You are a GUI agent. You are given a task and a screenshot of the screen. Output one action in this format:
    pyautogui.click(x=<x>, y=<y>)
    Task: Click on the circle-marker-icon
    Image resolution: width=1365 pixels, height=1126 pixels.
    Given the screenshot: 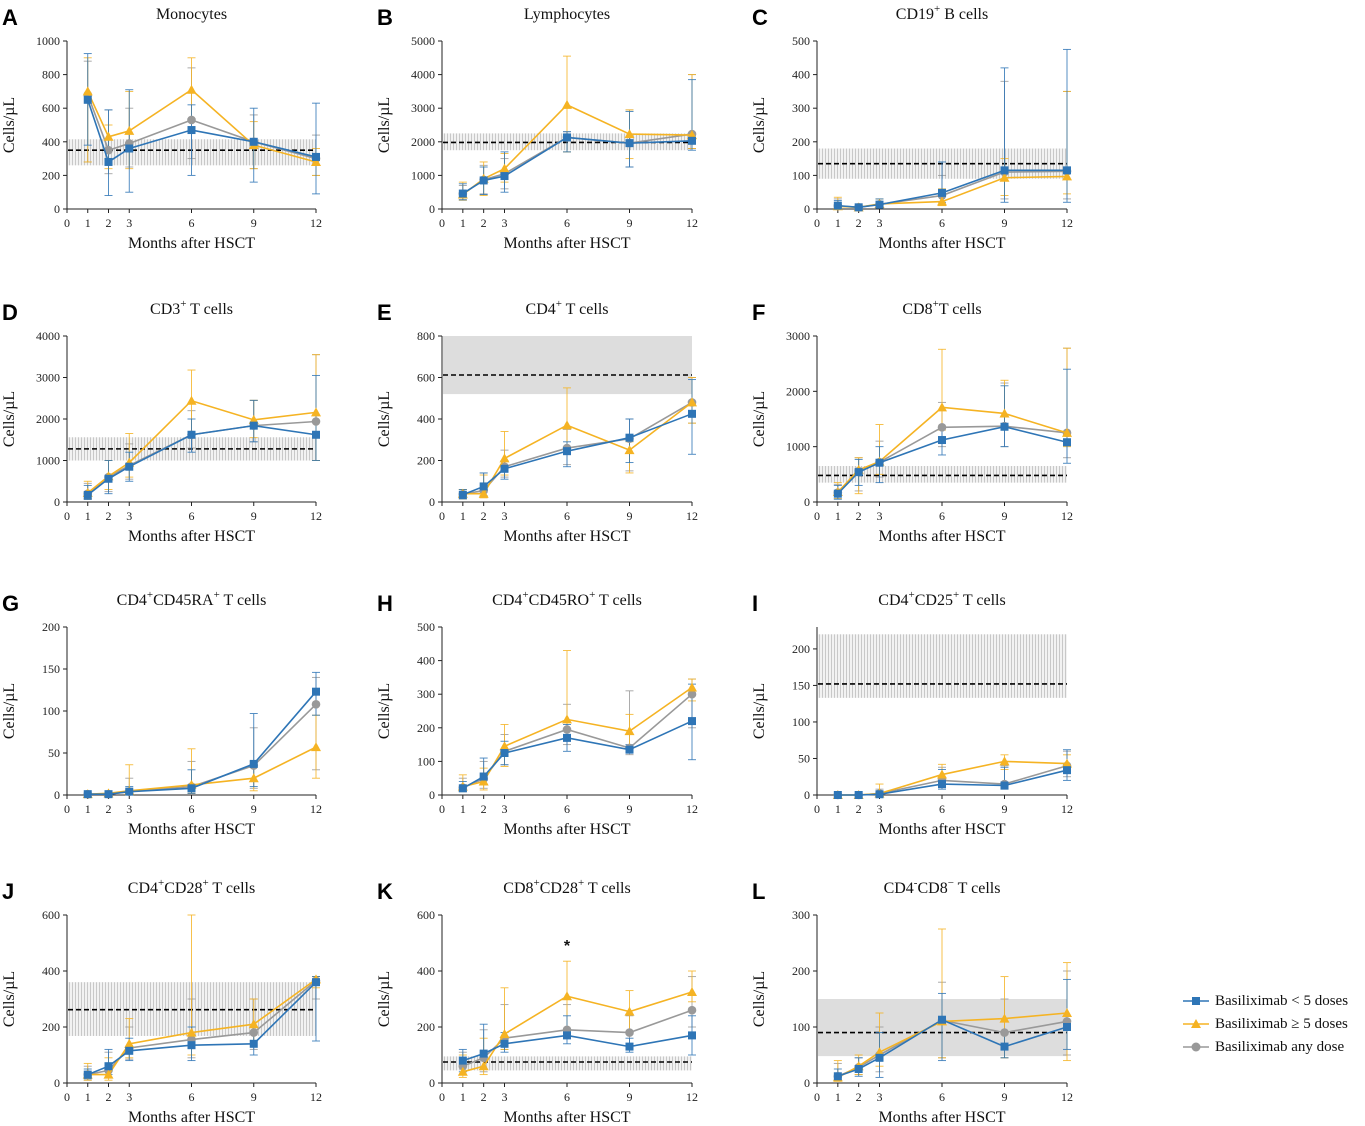 What is the action you would take?
    pyautogui.click(x=1196, y=1047)
    